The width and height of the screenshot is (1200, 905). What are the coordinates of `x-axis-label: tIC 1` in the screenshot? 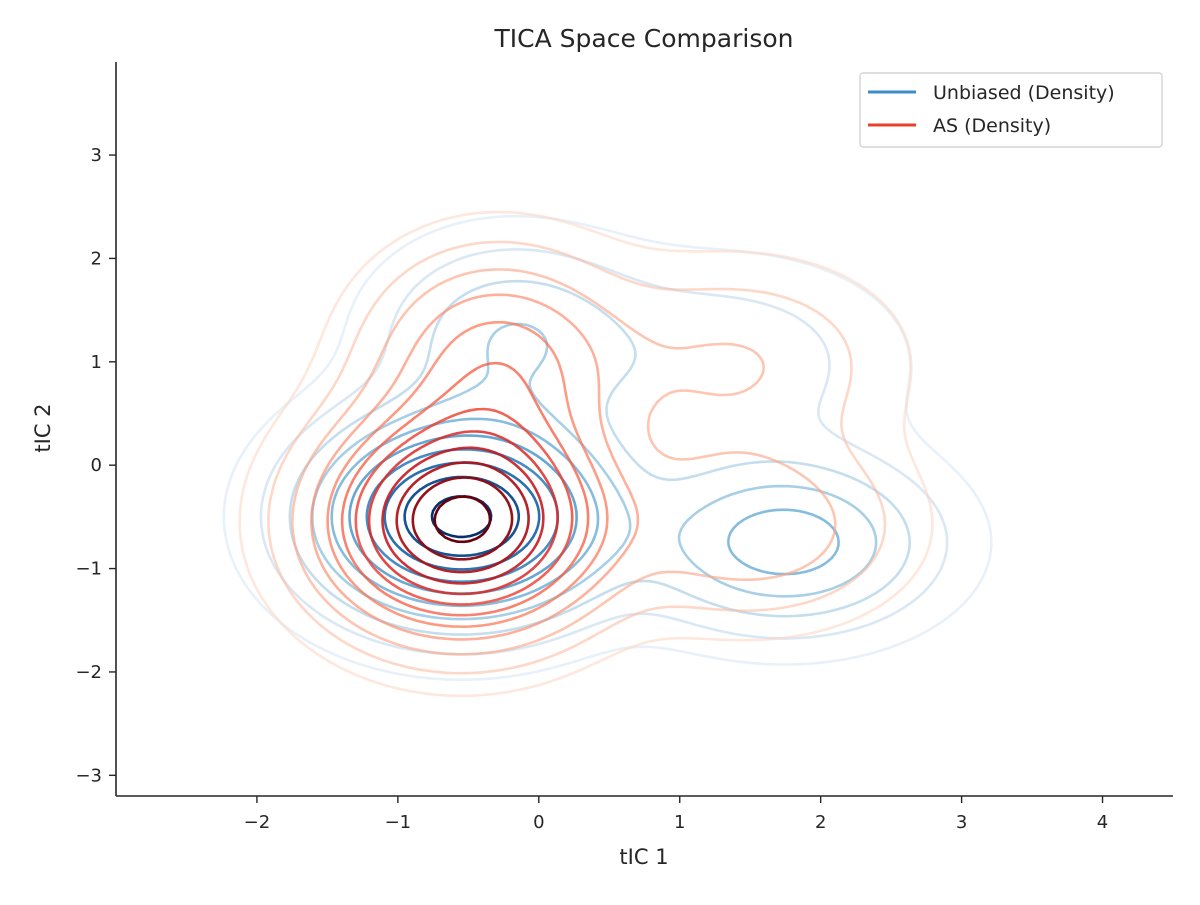 It's located at (643, 857).